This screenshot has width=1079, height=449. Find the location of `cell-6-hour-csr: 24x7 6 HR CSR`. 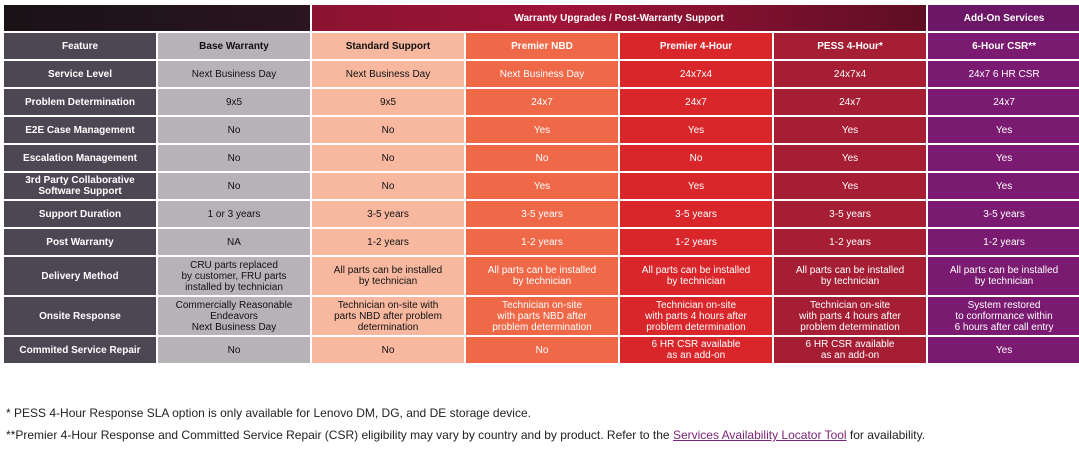

cell-6-hour-csr: 24x7 6 HR CSR is located at coordinates (1003, 74).